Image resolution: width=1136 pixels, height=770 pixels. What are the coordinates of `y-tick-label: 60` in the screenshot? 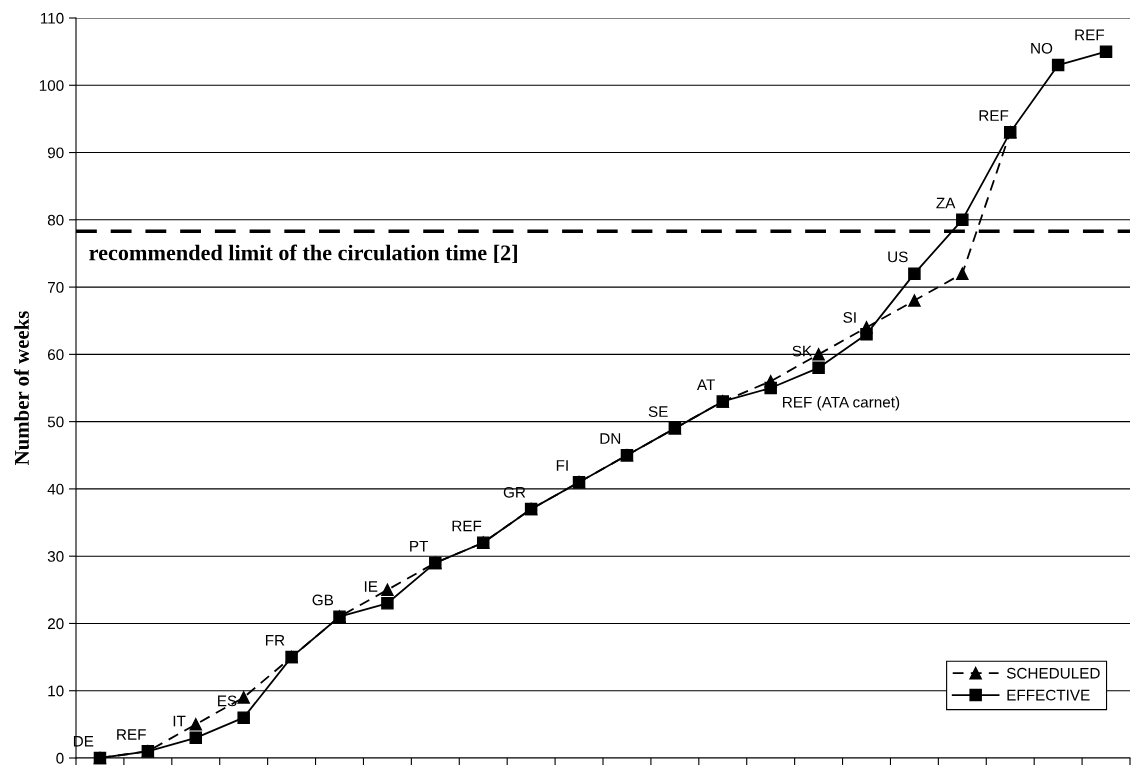 It's located at (55, 355).